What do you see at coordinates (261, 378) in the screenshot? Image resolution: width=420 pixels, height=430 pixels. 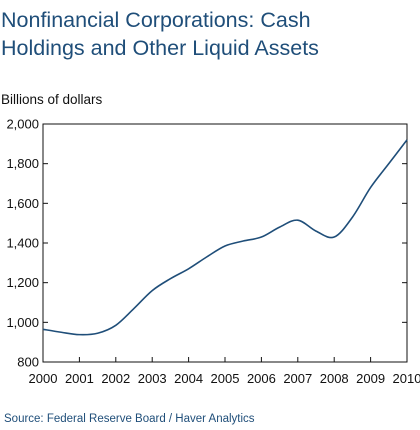 I see `x-tick-label: 2006` at bounding box center [261, 378].